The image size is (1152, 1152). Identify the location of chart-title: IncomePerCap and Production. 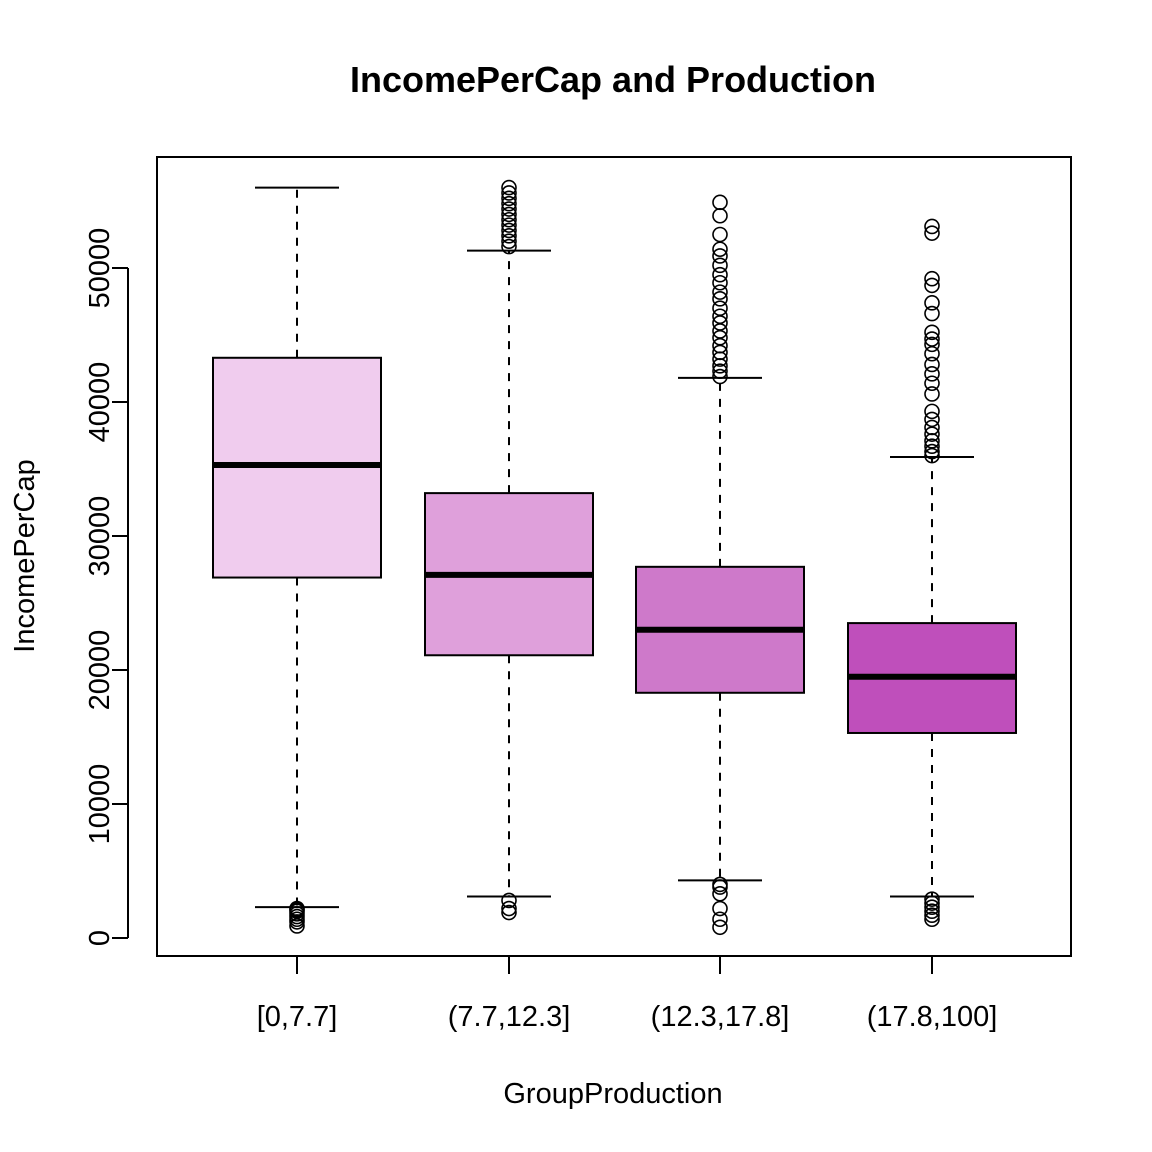
(613, 79).